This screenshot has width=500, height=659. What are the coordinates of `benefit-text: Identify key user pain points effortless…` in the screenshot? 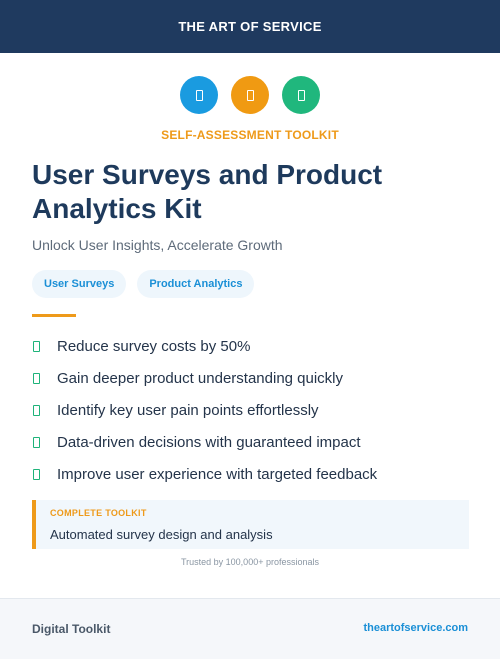 It's located at (188, 410).